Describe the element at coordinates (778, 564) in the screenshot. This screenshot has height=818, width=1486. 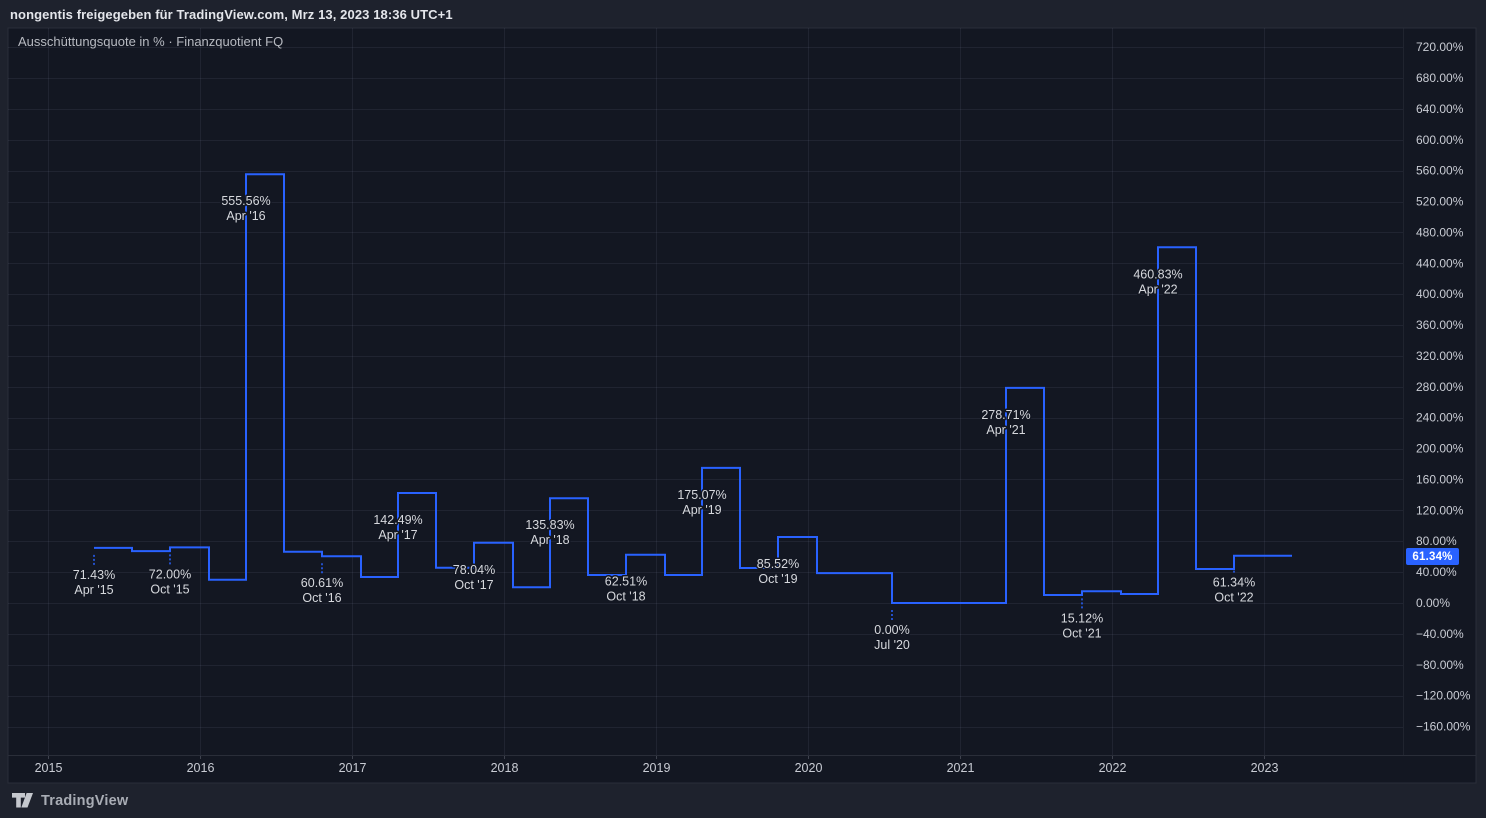
I see `data-label-value: 85.52%` at that location.